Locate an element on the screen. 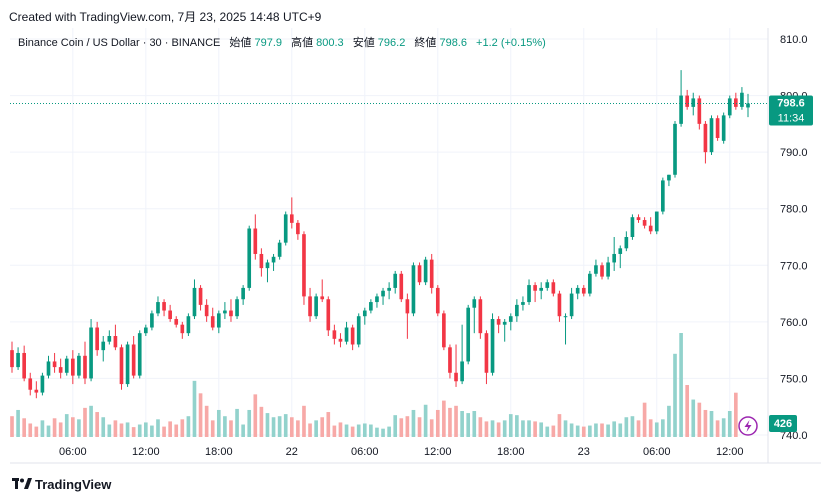  lightning-icon is located at coordinates (748, 426).